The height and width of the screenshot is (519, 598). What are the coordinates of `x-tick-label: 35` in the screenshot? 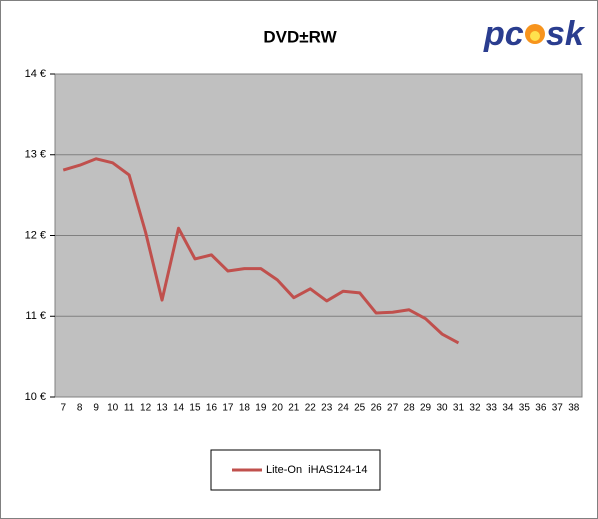 It's located at (525, 408).